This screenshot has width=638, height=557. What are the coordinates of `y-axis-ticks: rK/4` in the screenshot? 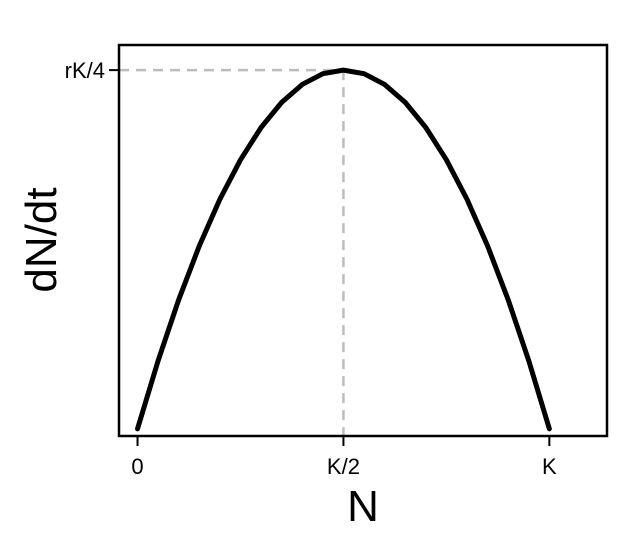 It's located at (92, 70).